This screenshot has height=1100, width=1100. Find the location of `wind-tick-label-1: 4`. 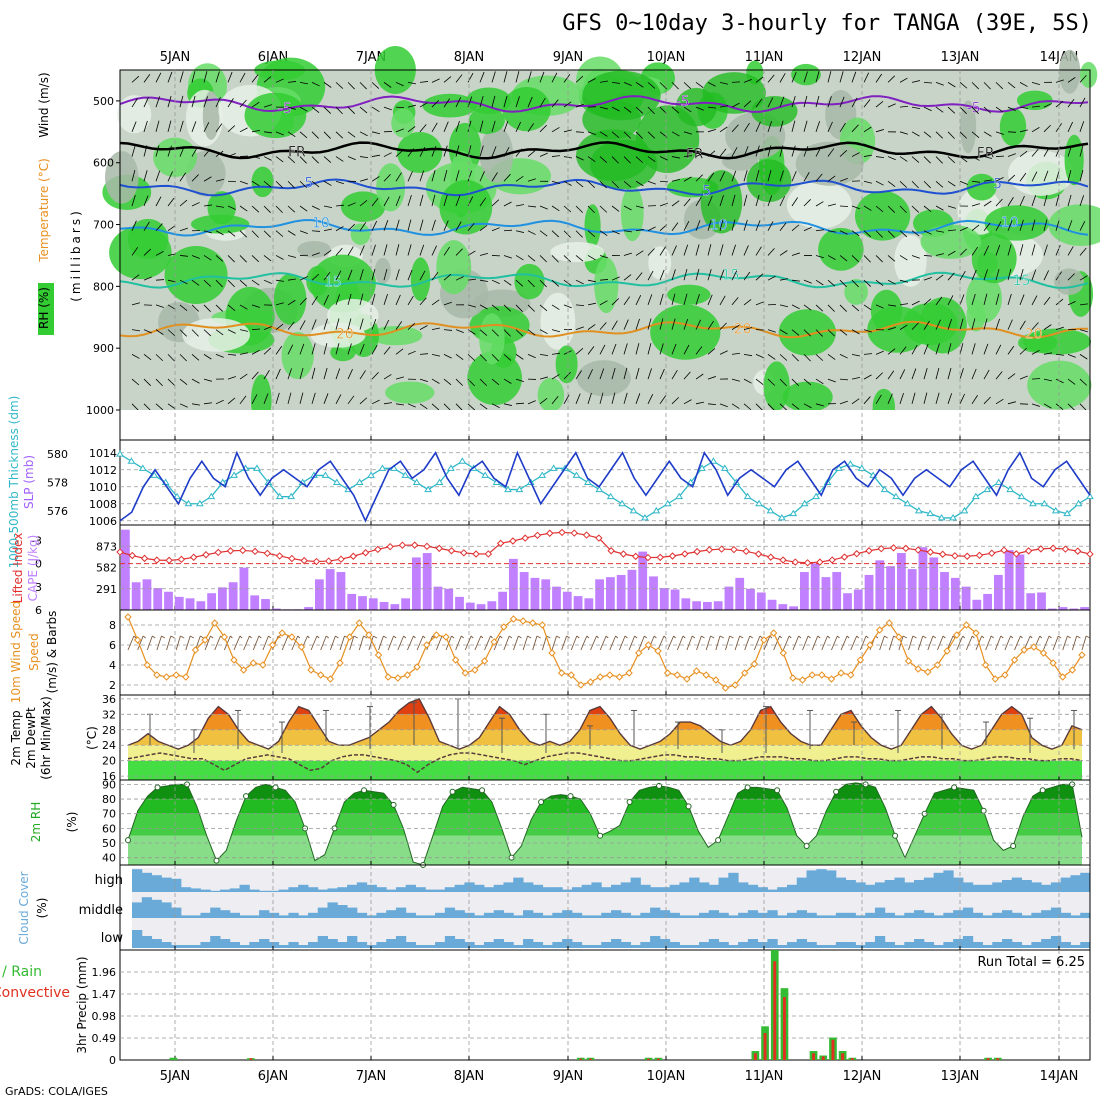

wind-tick-label-1: 4 is located at coordinates (112, 665).